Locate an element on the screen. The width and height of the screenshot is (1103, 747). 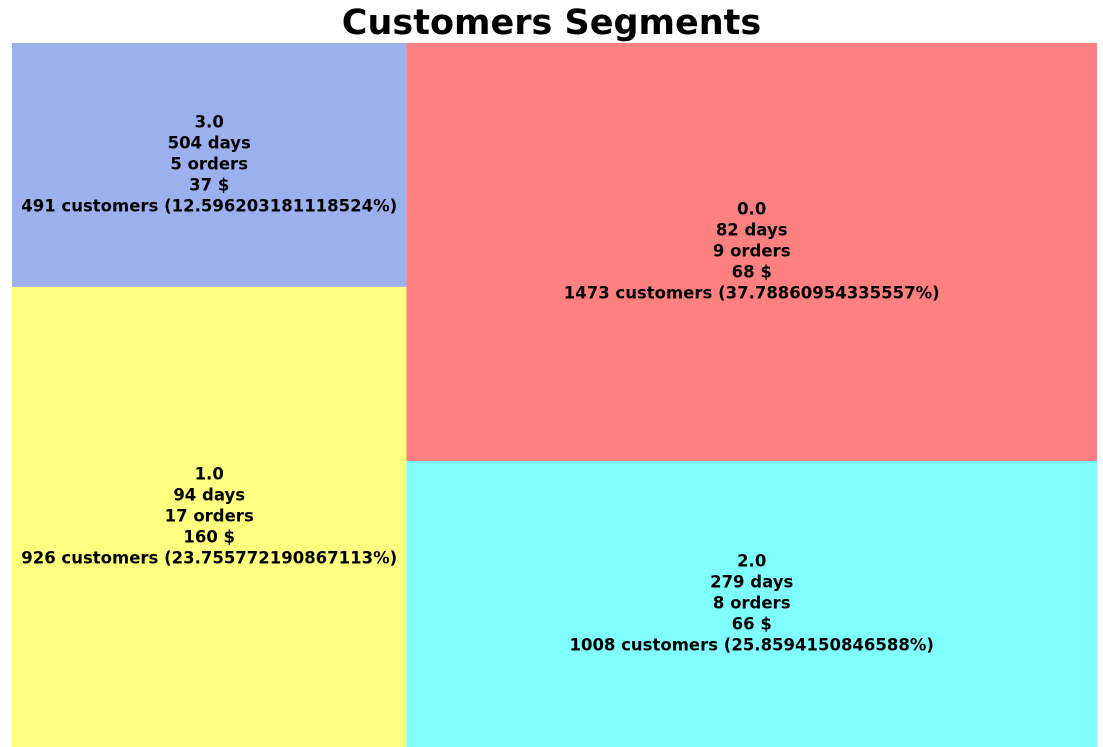
segment-customers: 926 customers (23.755772190867113%) is located at coordinates (209, 557).